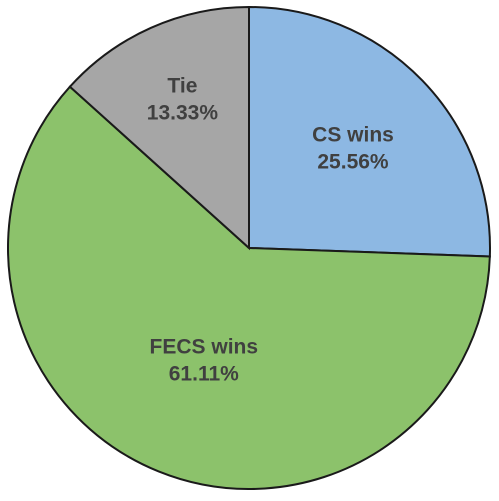  I want to click on slice-label-cs-wins: CS wins, so click(353, 135).